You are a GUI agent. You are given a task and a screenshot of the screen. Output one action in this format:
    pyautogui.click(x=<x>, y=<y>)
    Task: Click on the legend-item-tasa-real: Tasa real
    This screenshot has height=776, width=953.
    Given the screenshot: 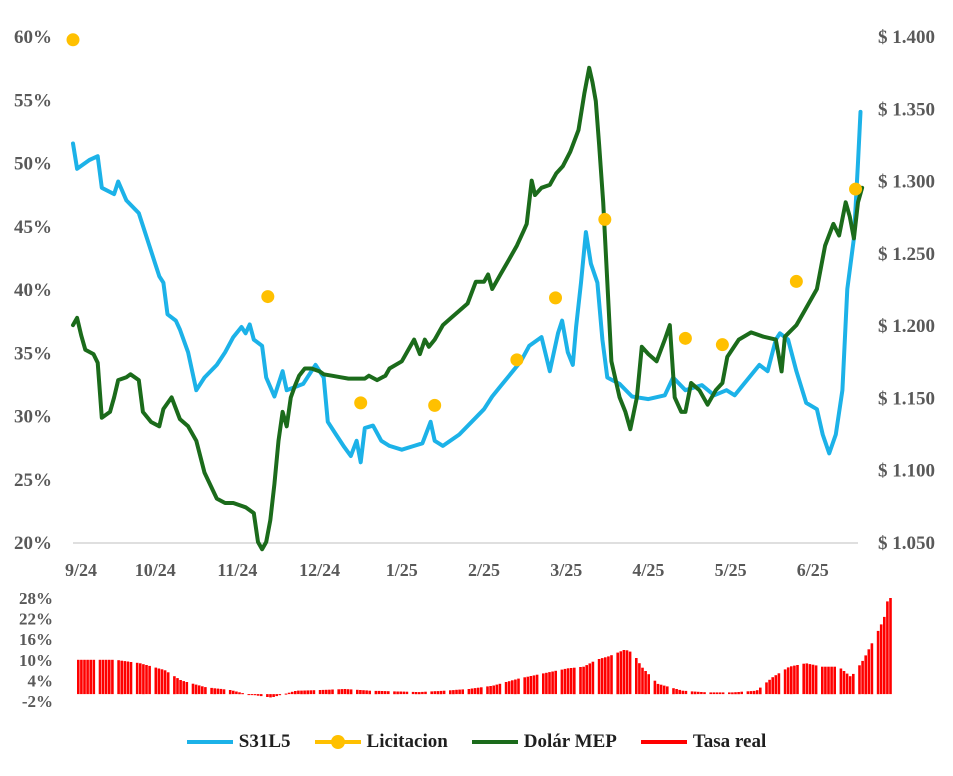 What is the action you would take?
    pyautogui.click(x=703, y=742)
    